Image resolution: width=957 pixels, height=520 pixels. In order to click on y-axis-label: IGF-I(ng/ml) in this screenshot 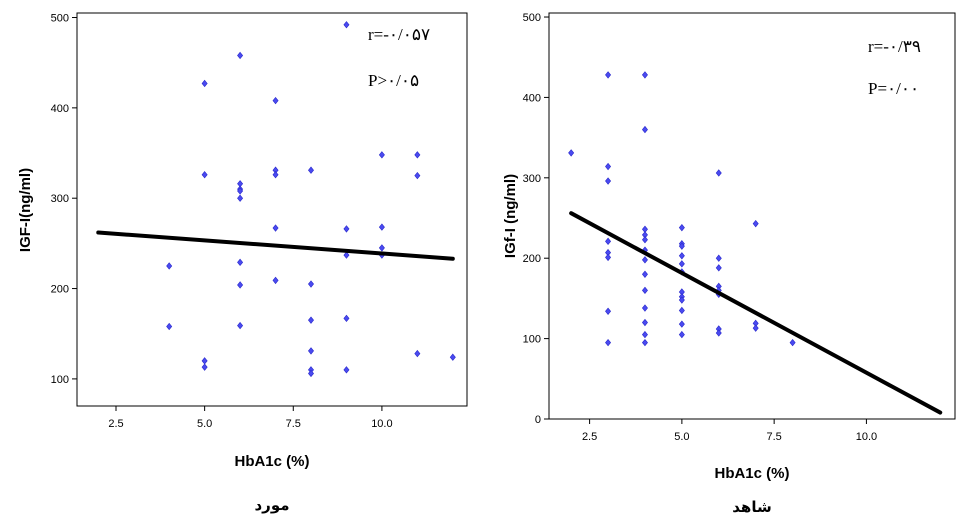, I will do `click(25, 210)`.